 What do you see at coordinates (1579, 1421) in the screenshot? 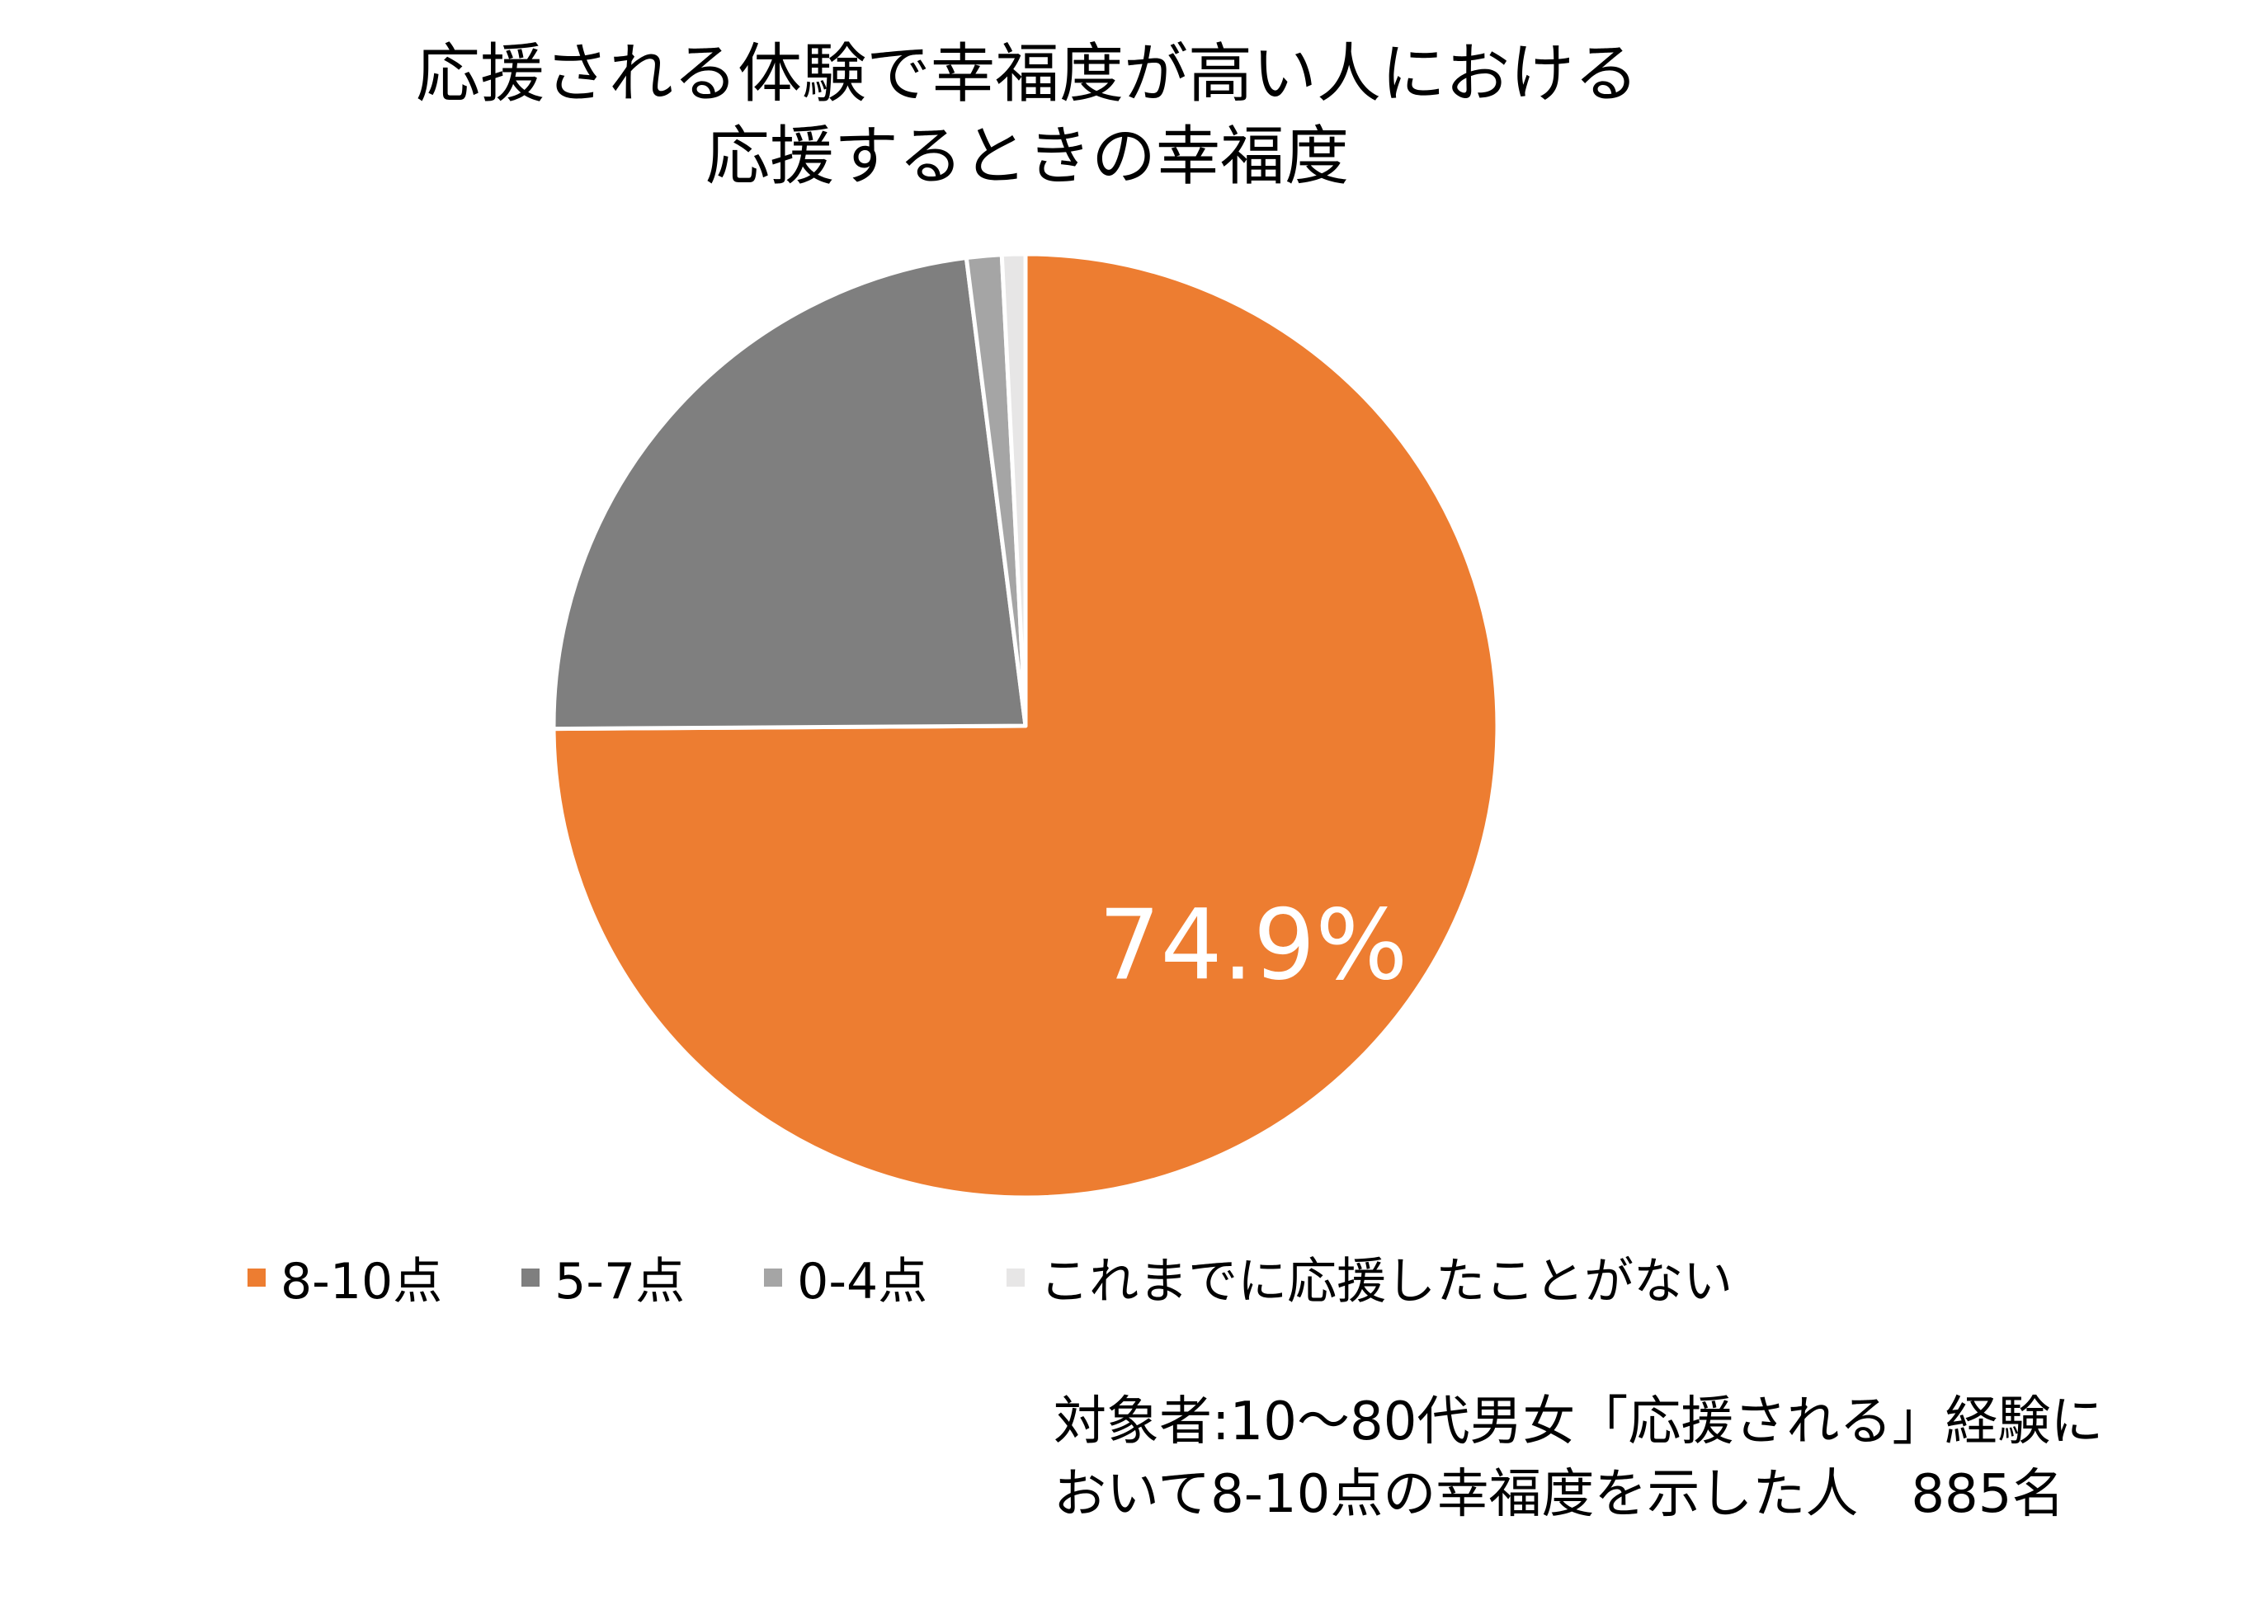
I see `respondent-note-line-1: 対象者:10～80代男女「応援される」経験に` at bounding box center [1579, 1421].